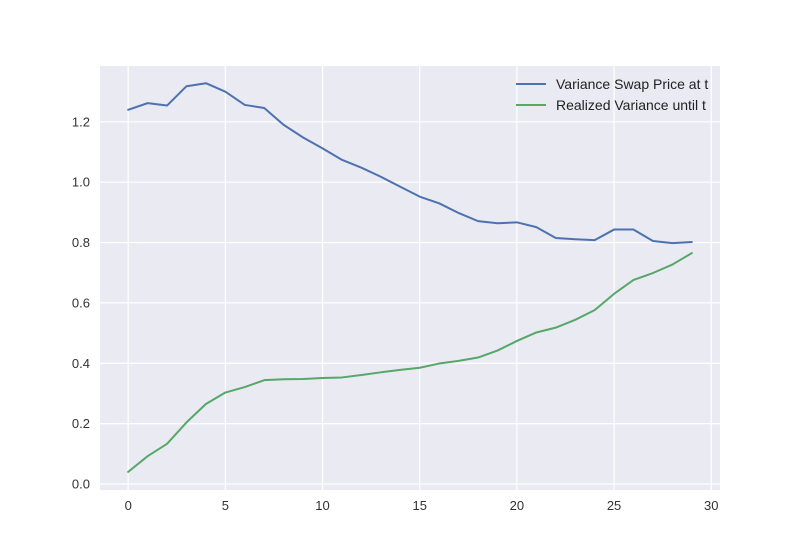 This screenshot has height=550, width=800. I want to click on y-tick-label: 1.0, so click(81, 182).